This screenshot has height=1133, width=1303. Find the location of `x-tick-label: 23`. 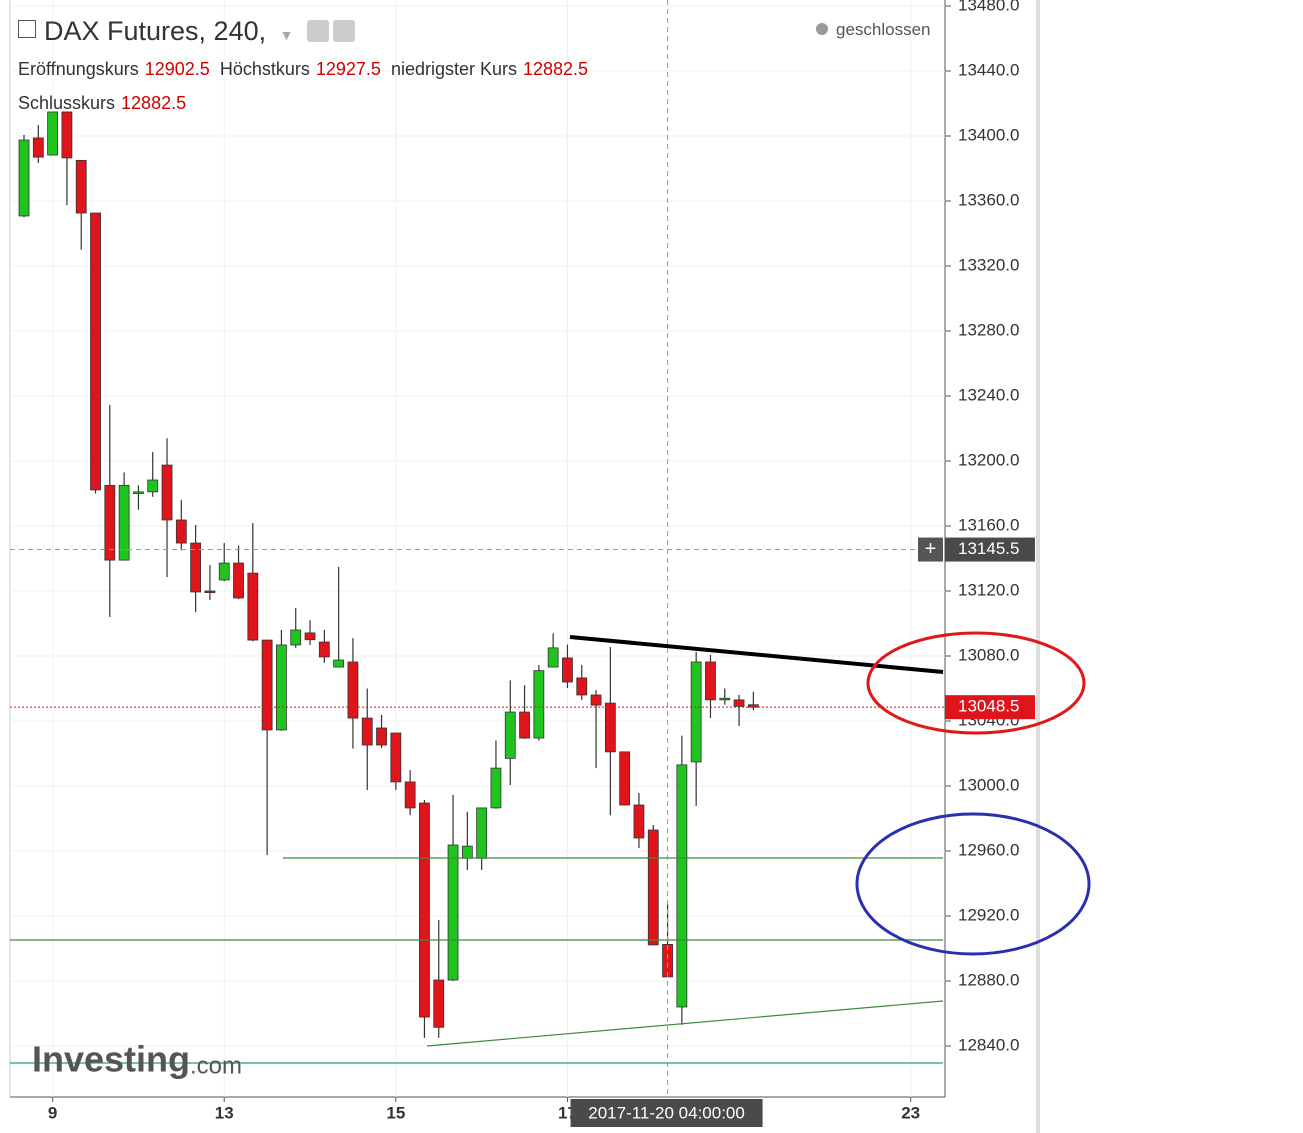

x-tick-label: 23 is located at coordinates (910, 1112).